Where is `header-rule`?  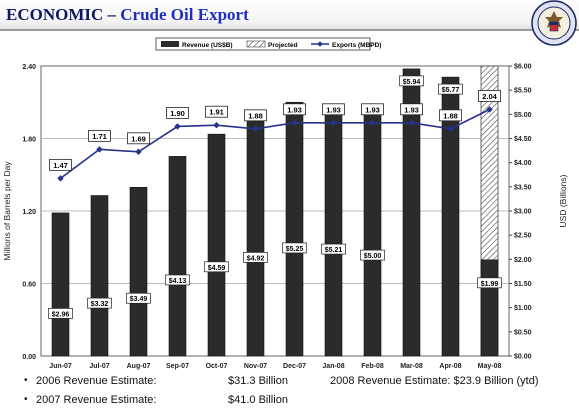
header-rule is located at coordinates (289, 30).